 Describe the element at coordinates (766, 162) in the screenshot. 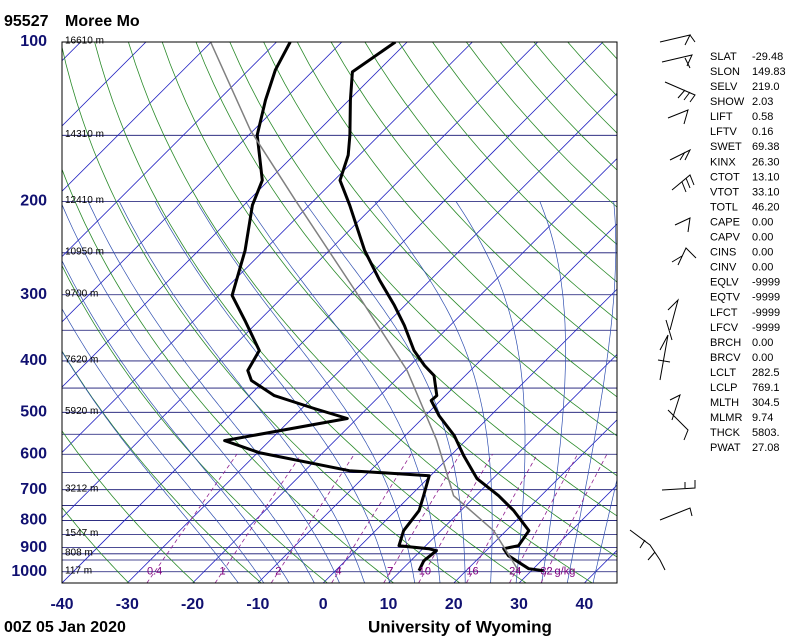

I see `index-value: 26.30` at that location.